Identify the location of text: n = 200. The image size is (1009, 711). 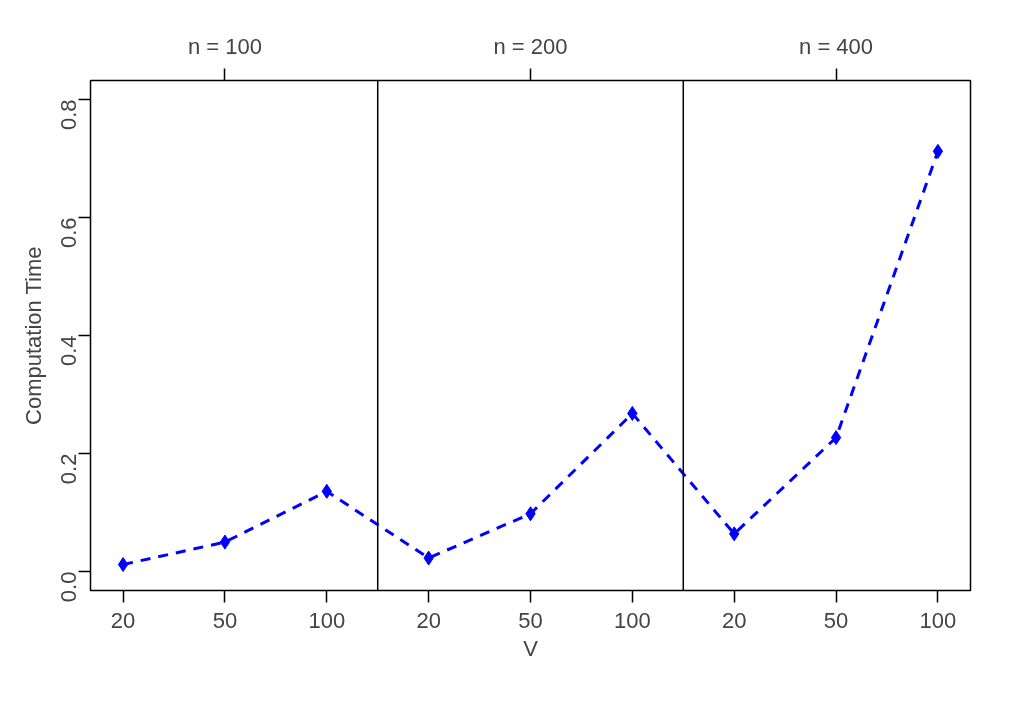
(530, 46).